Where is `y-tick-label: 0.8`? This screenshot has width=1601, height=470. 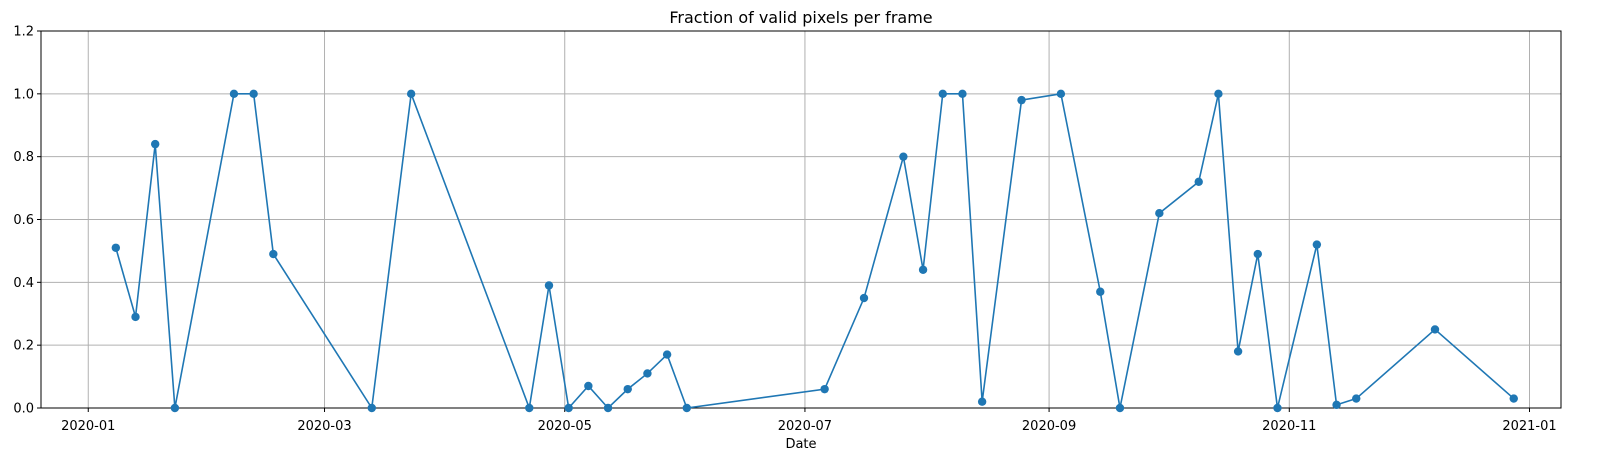
y-tick-label: 0.8 is located at coordinates (23, 157).